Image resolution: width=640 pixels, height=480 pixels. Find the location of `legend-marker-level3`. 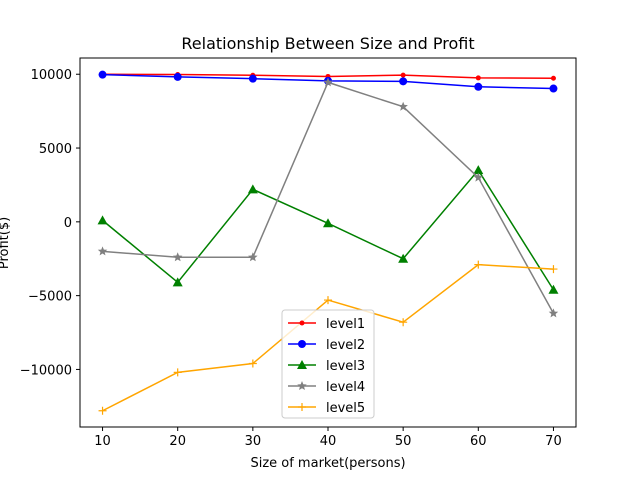

legend-marker-level3 is located at coordinates (302, 364).